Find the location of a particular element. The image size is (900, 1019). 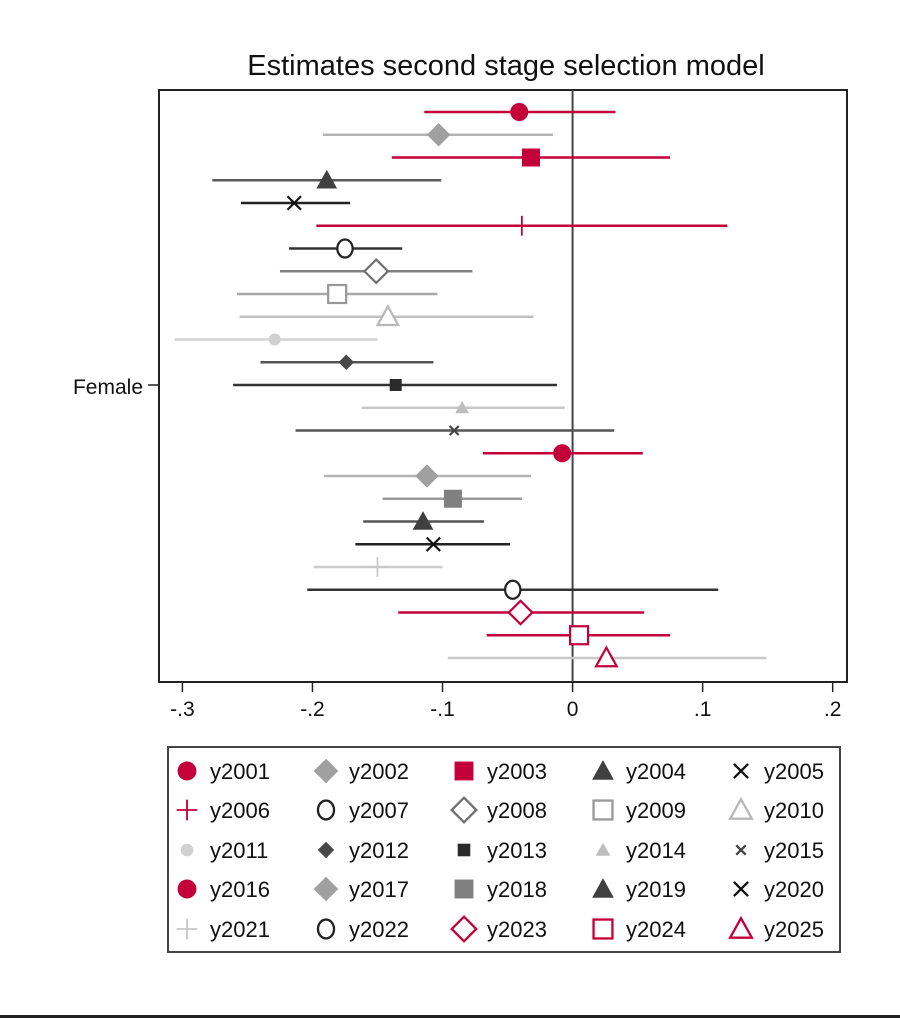

legend-marker-y2006 is located at coordinates (187, 810).